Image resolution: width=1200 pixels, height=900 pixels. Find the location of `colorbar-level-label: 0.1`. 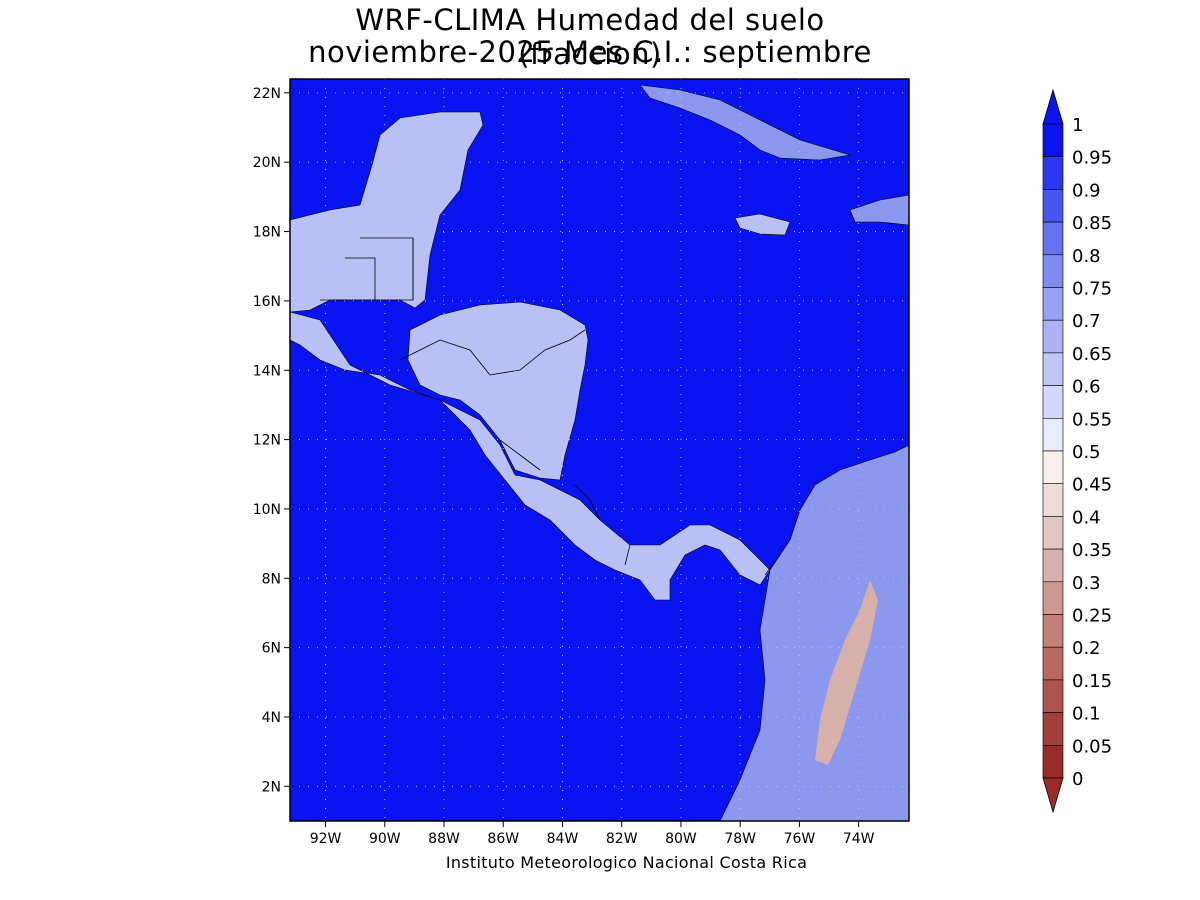

colorbar-level-label: 0.1 is located at coordinates (1086, 714).